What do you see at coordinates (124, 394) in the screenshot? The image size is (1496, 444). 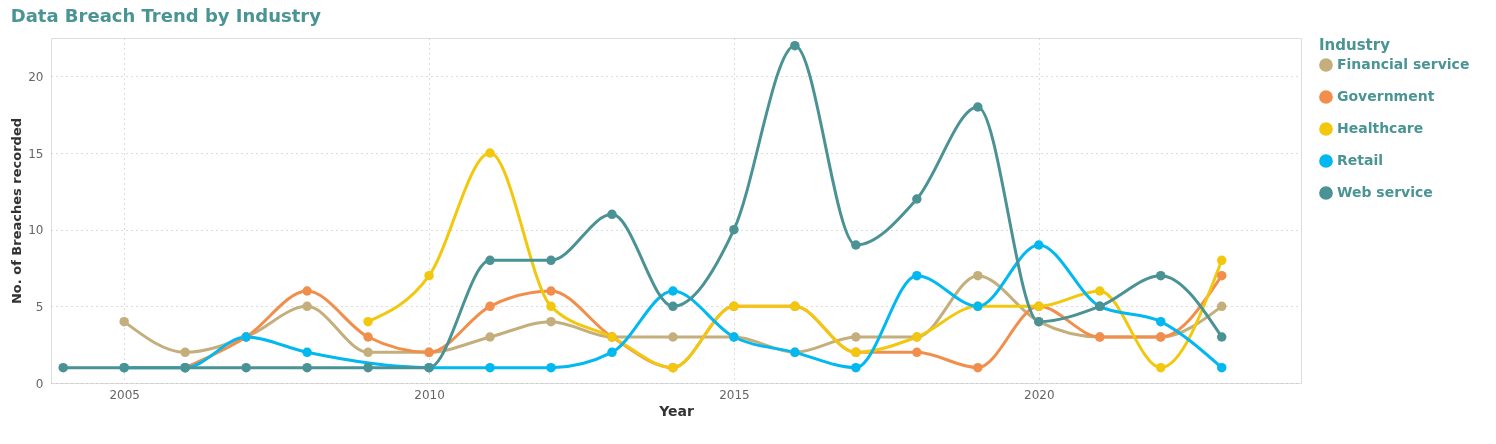 I see `x-tick-label: 2005` at bounding box center [124, 394].